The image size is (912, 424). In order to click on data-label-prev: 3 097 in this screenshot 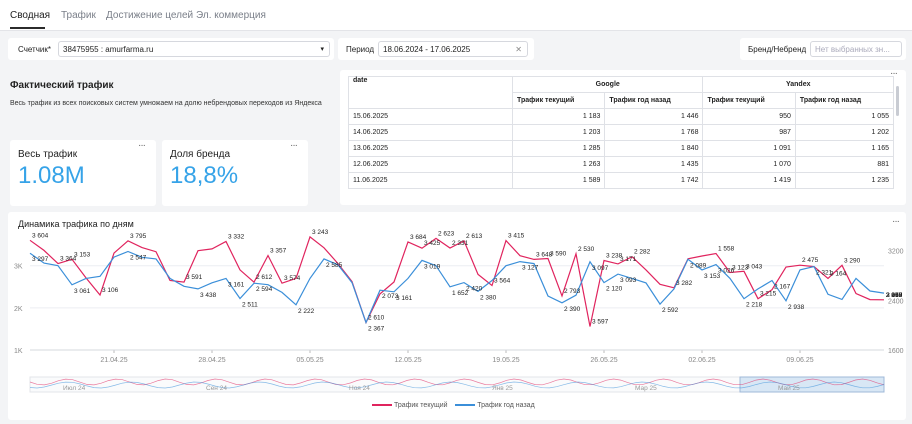, I will do `click(600, 268)`.